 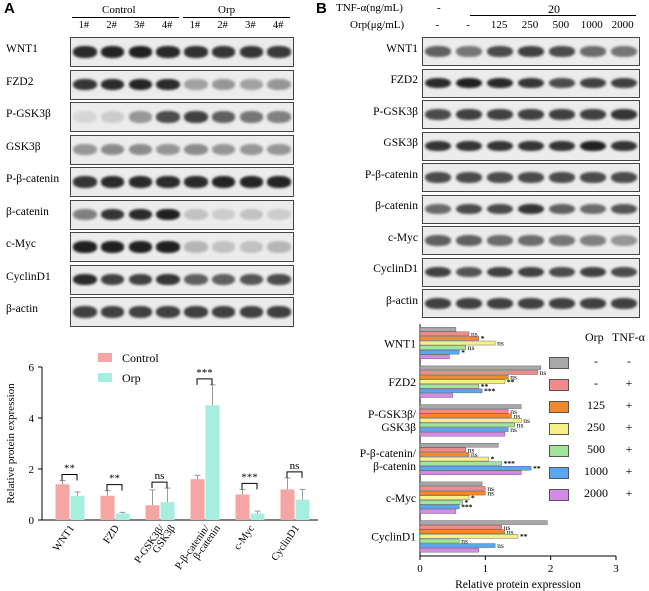 I want to click on panel-b-letter: B, so click(x=321, y=8).